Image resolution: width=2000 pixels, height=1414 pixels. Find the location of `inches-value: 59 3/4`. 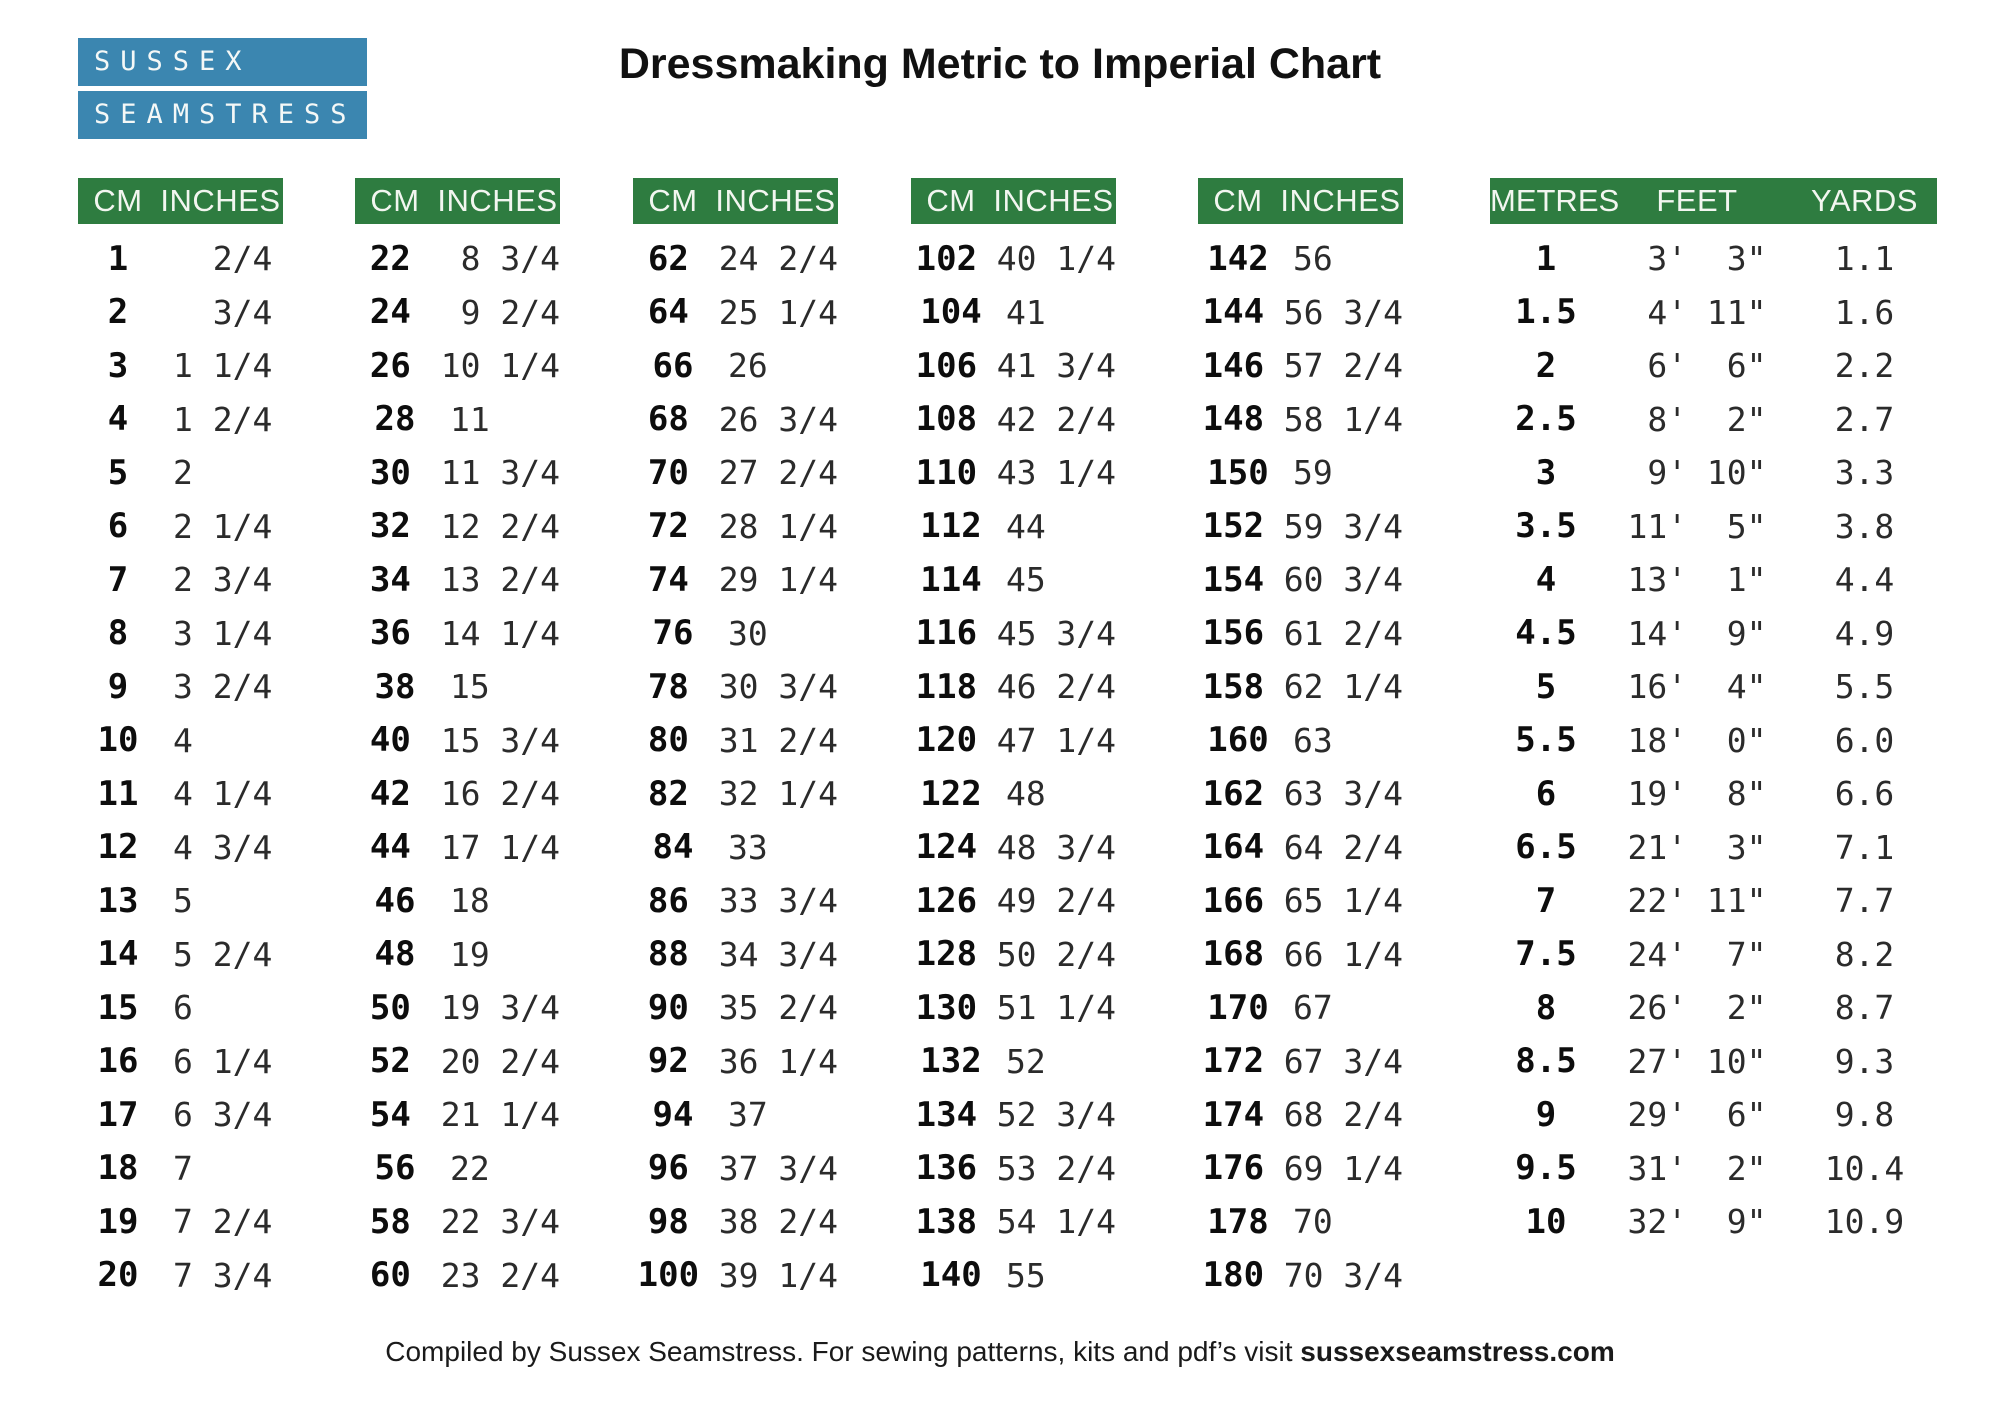

inches-value: 59 3/4 is located at coordinates (1343, 526).